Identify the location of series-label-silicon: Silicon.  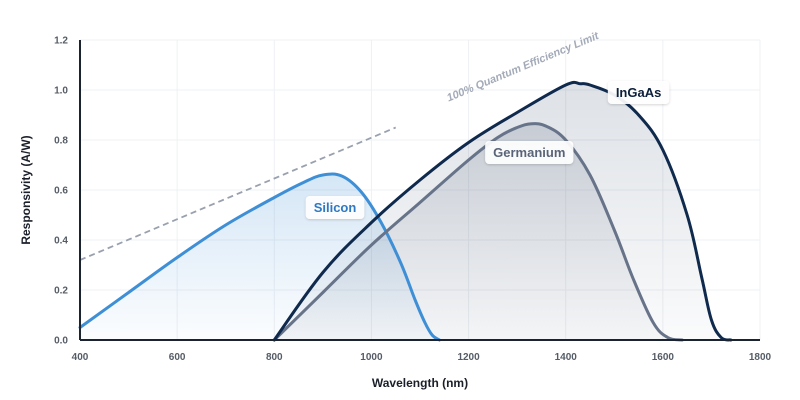
(335, 207).